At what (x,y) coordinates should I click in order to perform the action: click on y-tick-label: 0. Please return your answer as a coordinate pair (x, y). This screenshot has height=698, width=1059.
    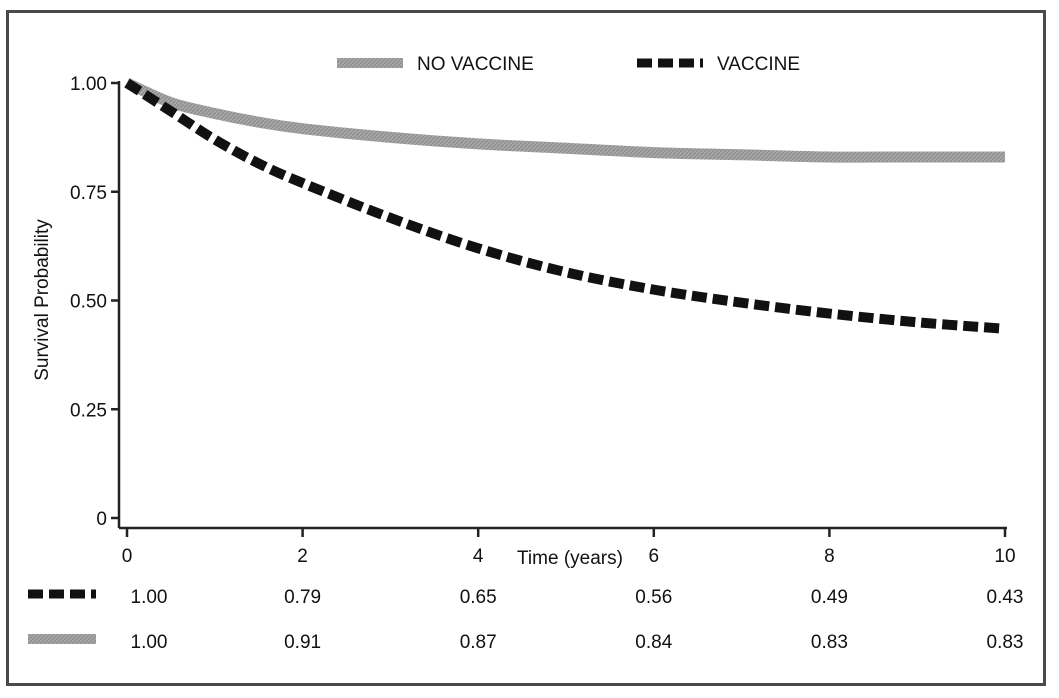
    Looking at the image, I should click on (101, 519).